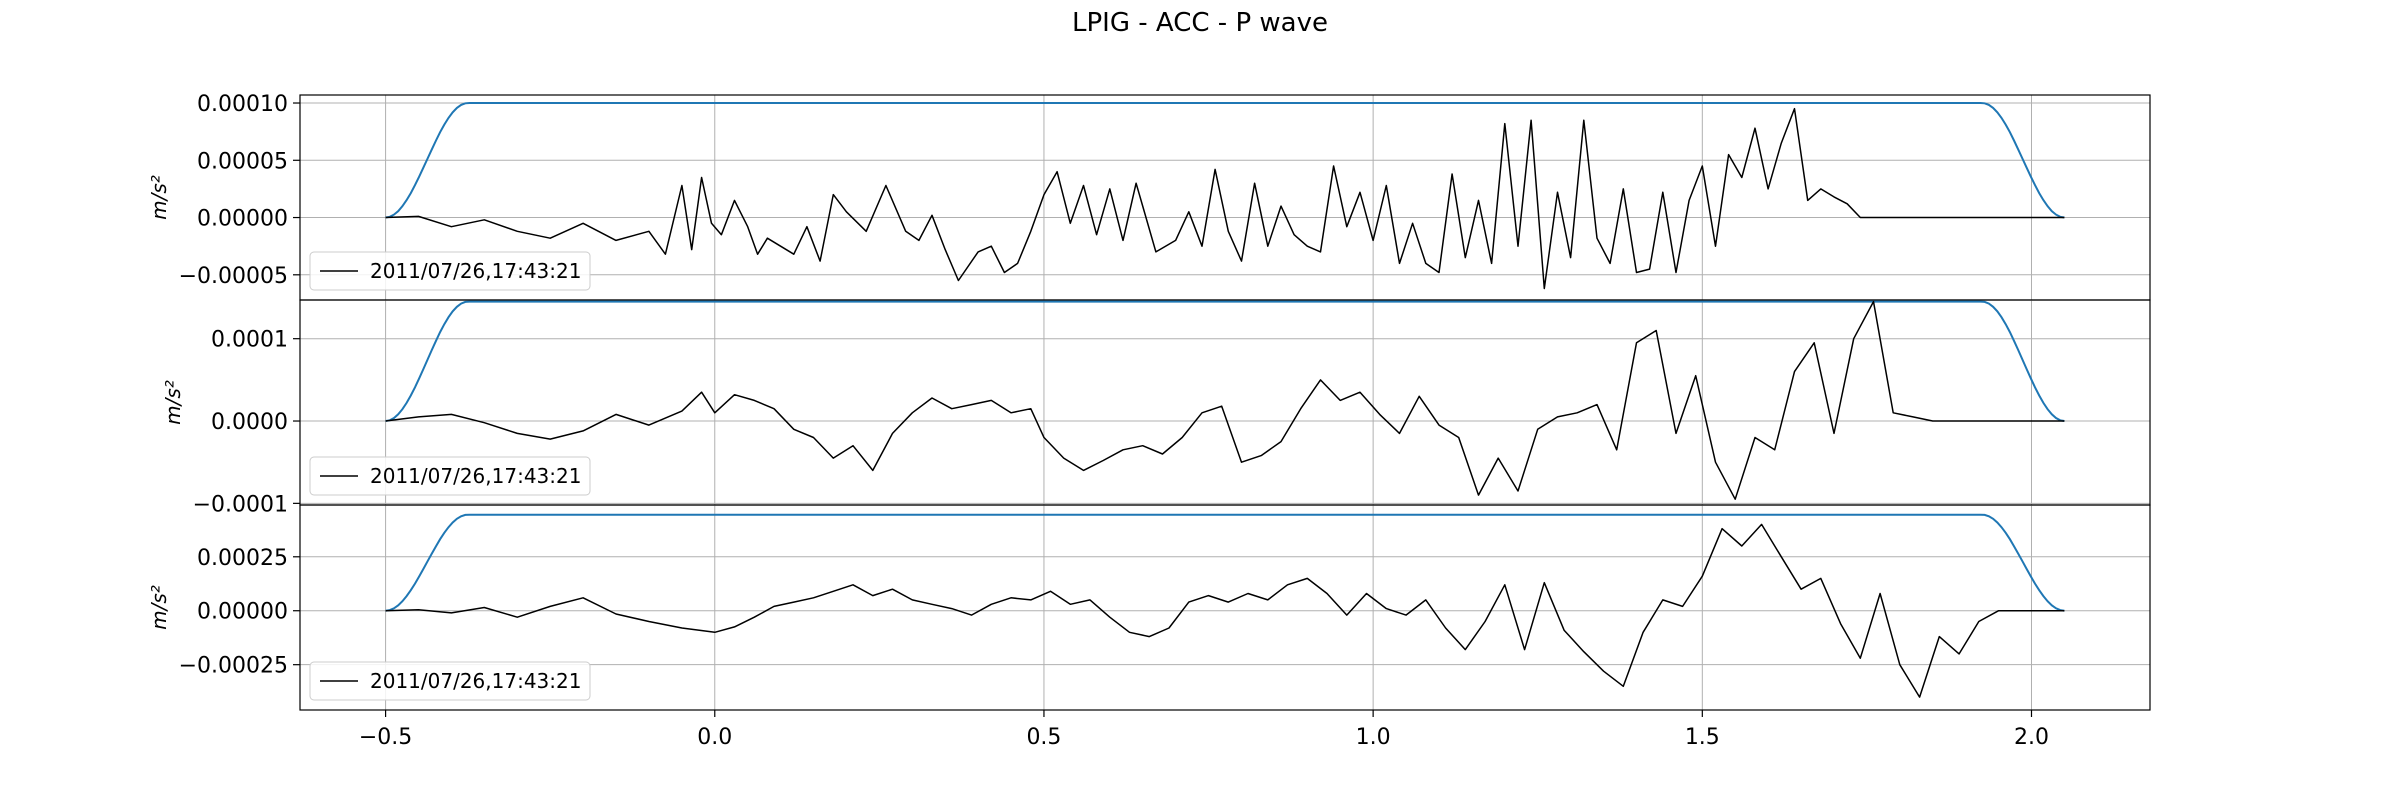 The image size is (2400, 800). I want to click on y-tick-label: 0.00005, so click(242, 161).